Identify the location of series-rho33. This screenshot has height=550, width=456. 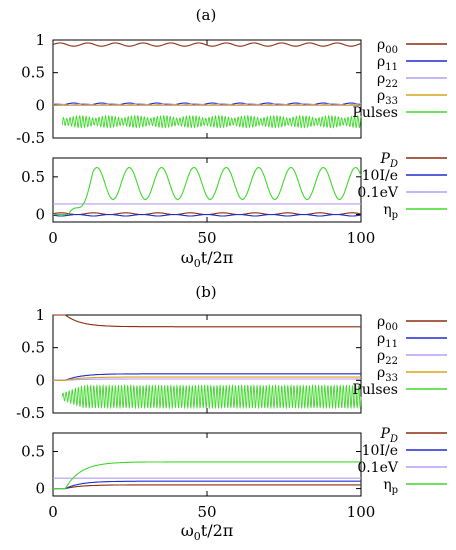
(207, 378).